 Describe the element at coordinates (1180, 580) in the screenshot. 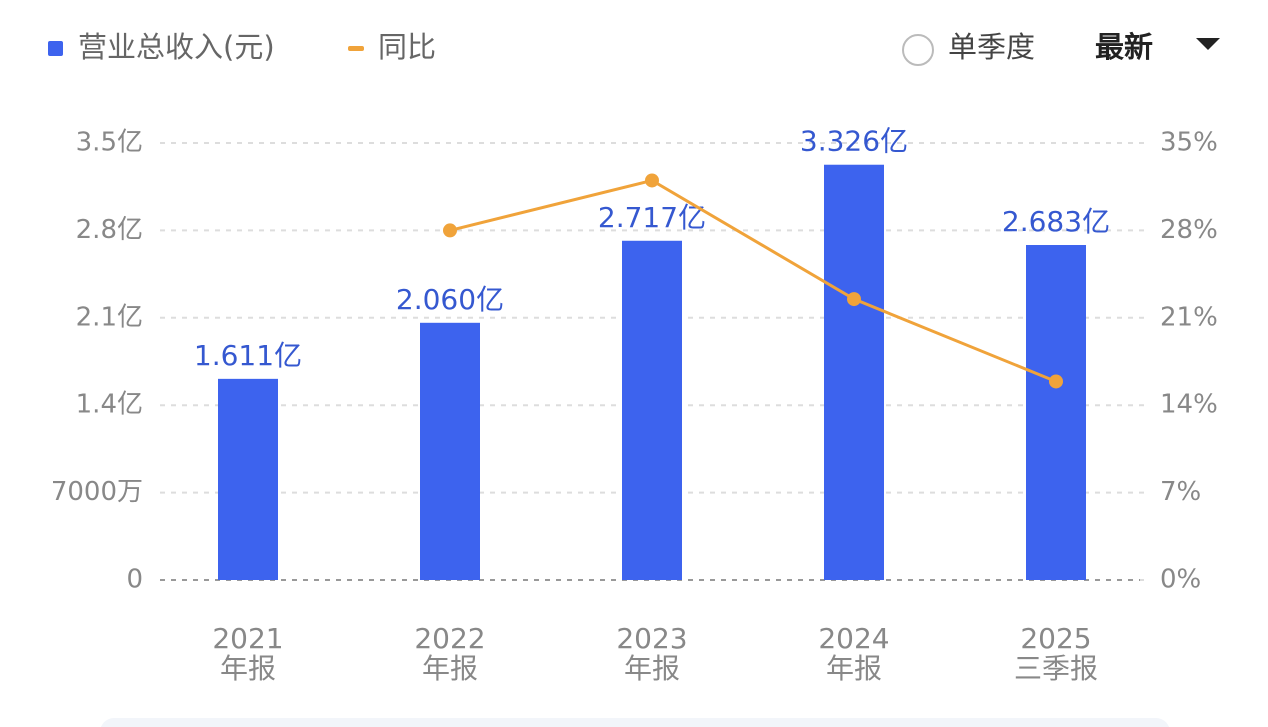

I see `y2-tick-label: 0%` at that location.